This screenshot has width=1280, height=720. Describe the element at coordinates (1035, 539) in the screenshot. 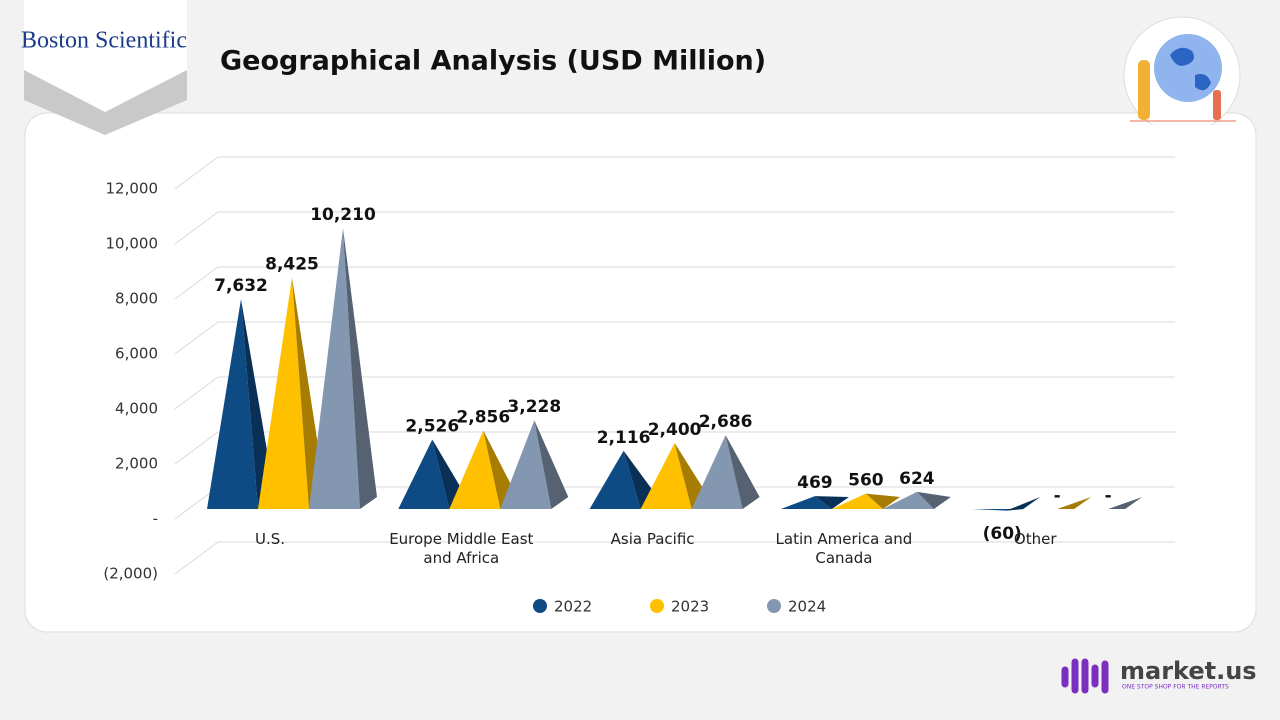

I see `x-tick-label: Other` at that location.